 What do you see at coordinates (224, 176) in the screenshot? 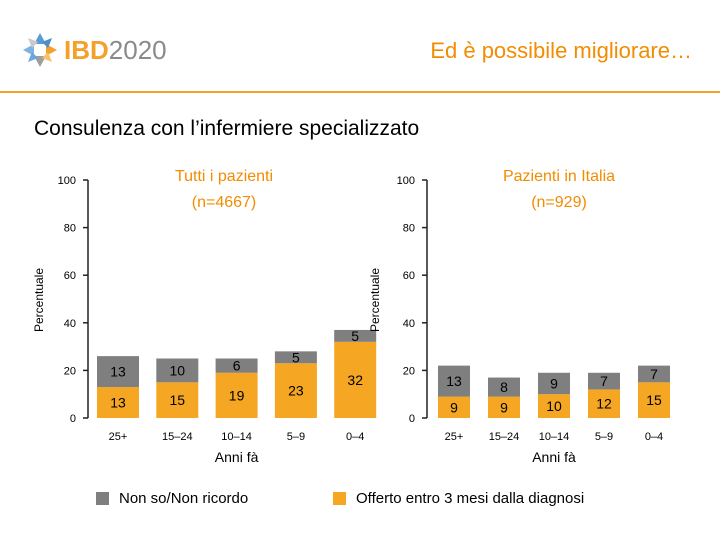
I see `chart-title-line1: Tutti i pazienti` at bounding box center [224, 176].